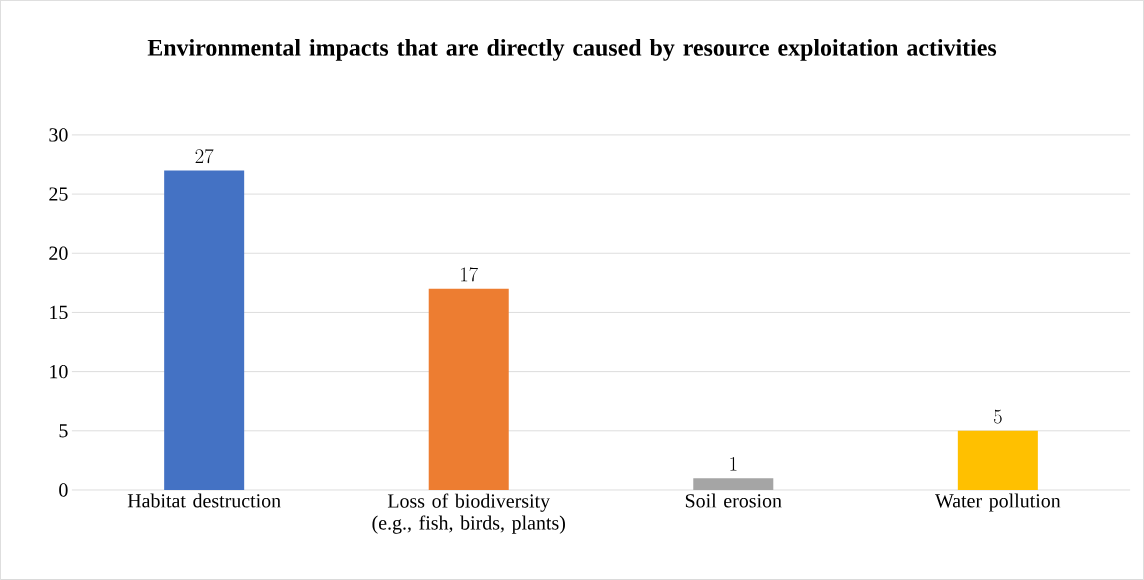 Image resolution: width=1144 pixels, height=580 pixels. I want to click on x-tick-label: Habitat destruction, so click(204, 500).